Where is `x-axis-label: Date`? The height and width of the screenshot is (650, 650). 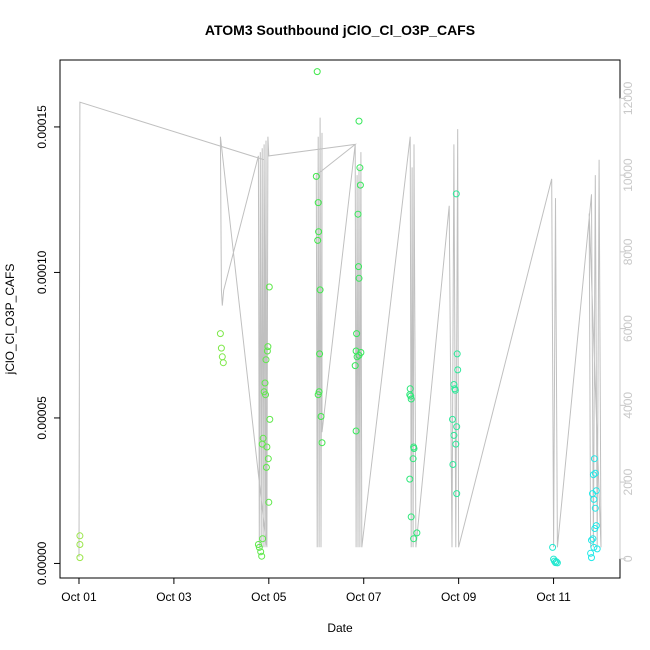 x-axis-label: Date is located at coordinates (340, 628).